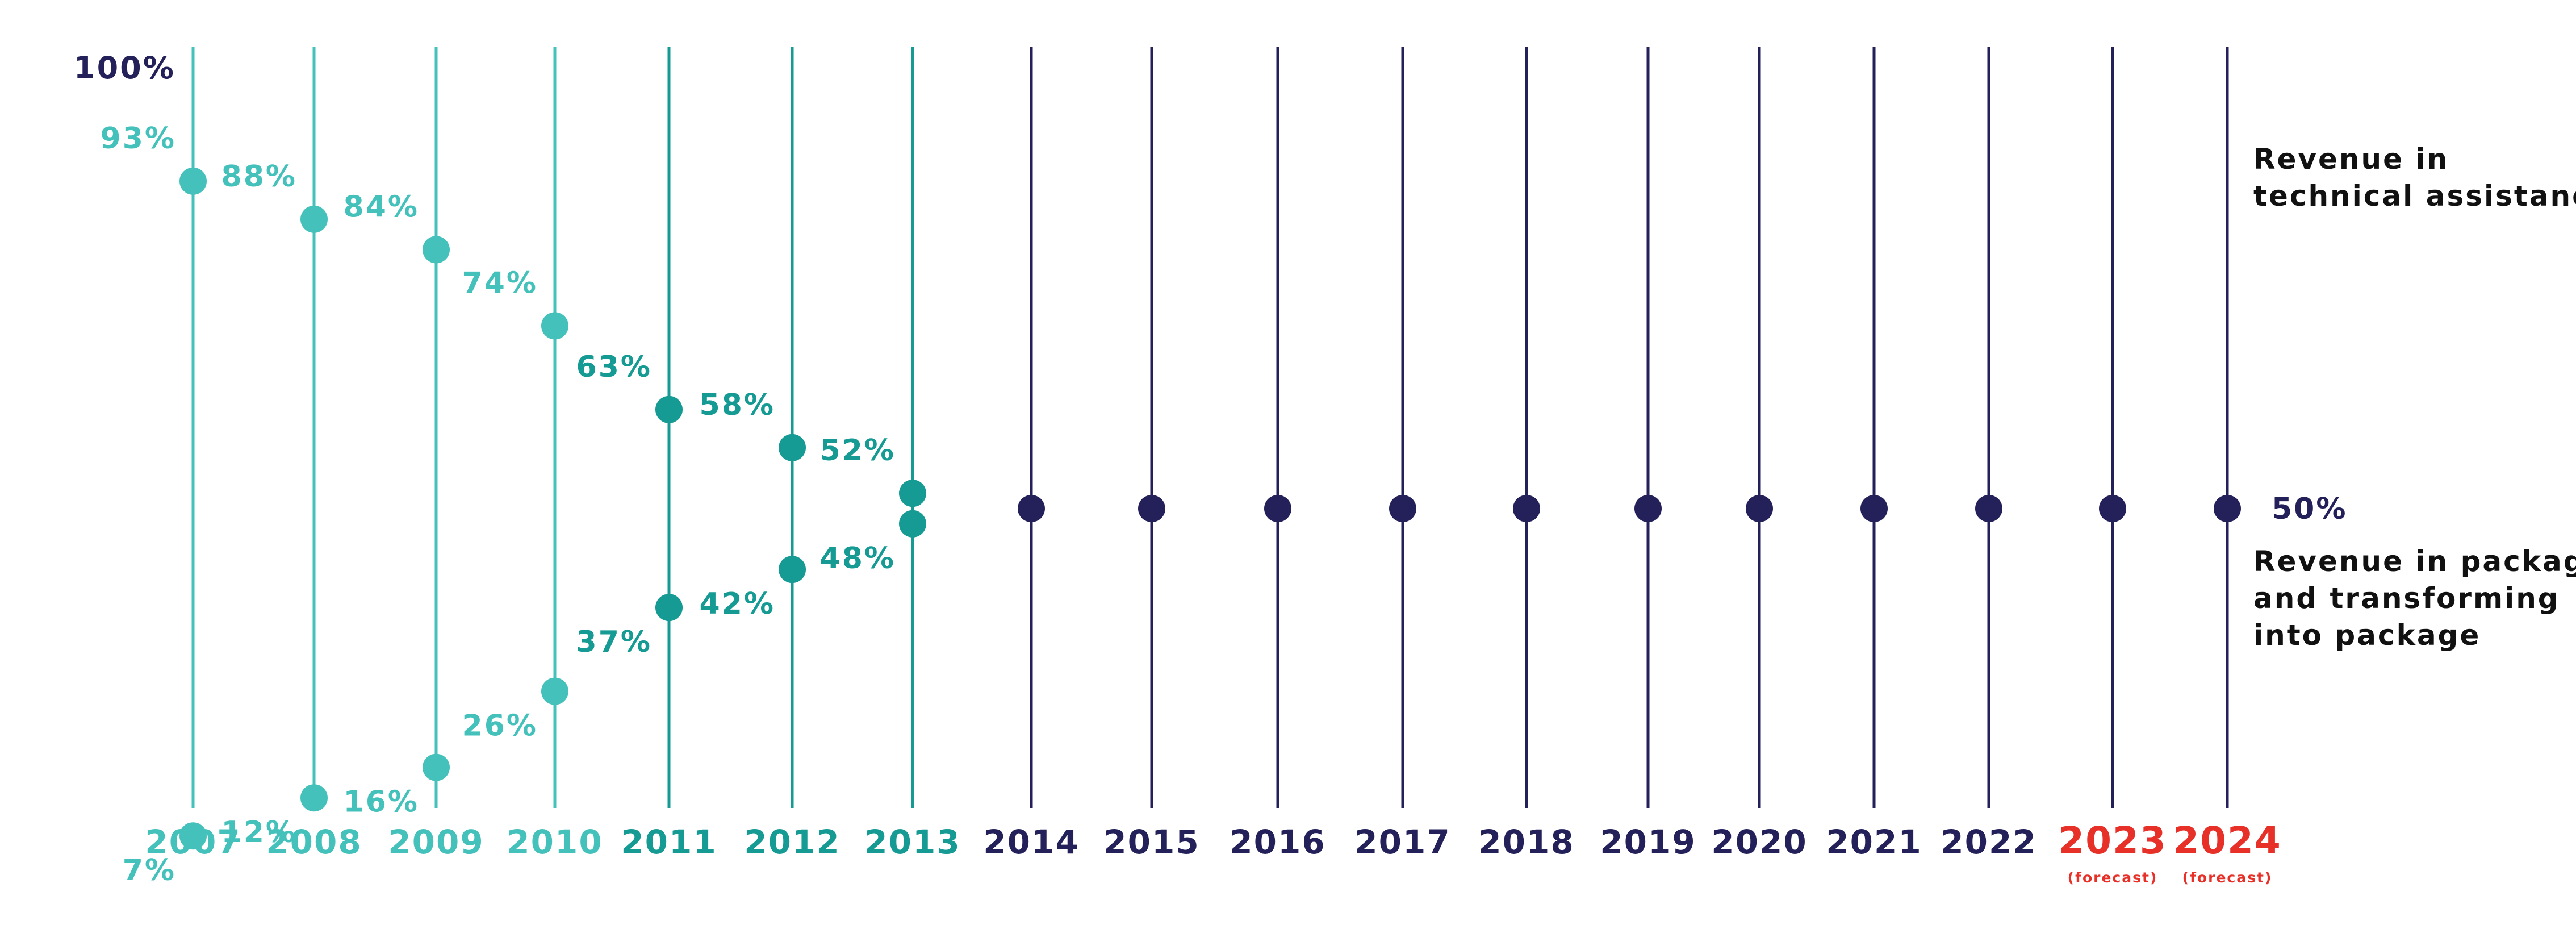 The image size is (2576, 929). I want to click on marker-technical-2017, so click(1402, 509).